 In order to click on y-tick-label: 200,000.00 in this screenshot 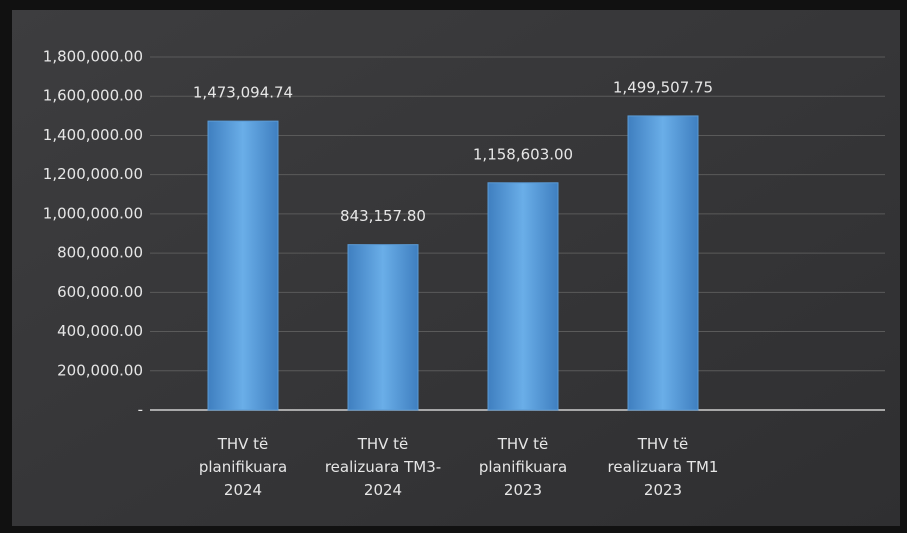, I will do `click(100, 370)`.